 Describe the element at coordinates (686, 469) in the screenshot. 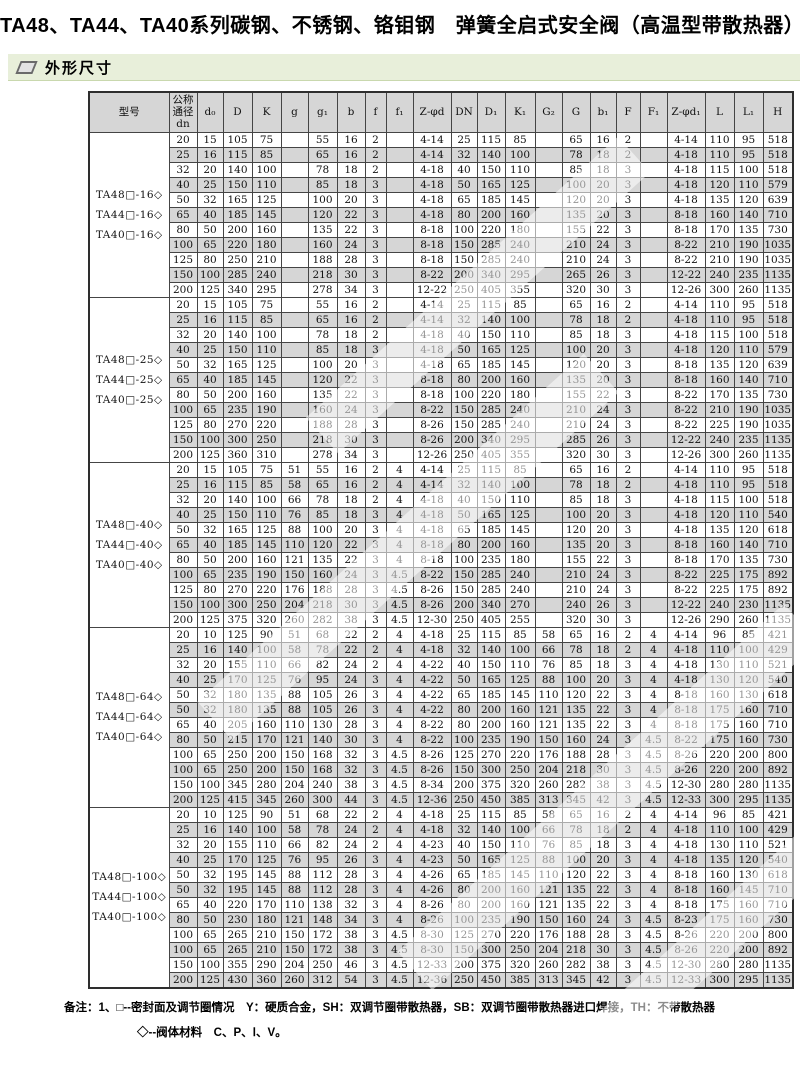

I see `table-cell: 4-14` at that location.